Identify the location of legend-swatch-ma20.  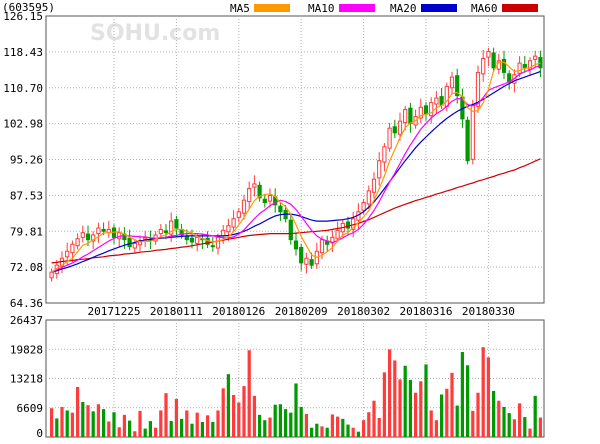
(439, 8).